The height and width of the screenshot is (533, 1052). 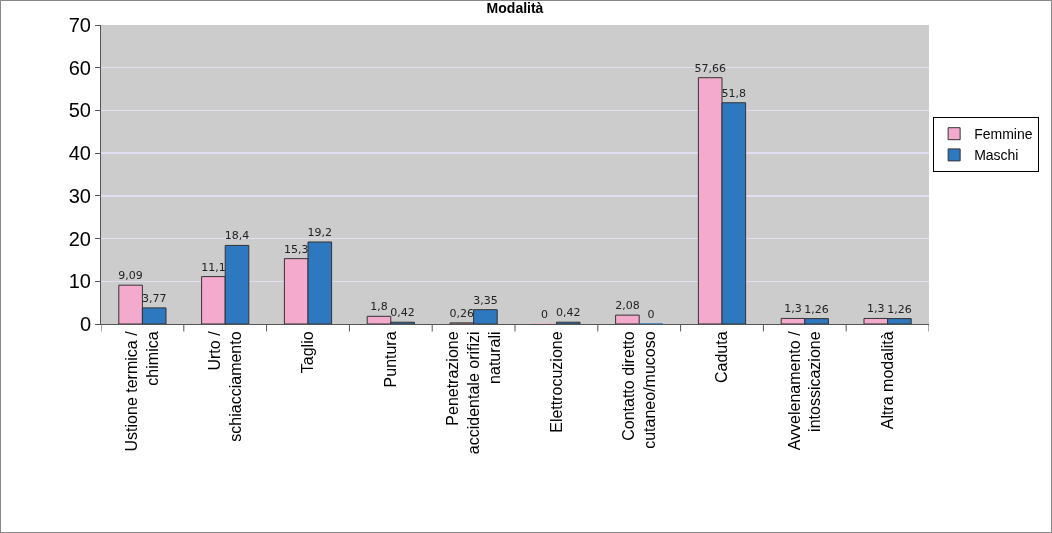 I want to click on data-label: 2,08, so click(x=627, y=306).